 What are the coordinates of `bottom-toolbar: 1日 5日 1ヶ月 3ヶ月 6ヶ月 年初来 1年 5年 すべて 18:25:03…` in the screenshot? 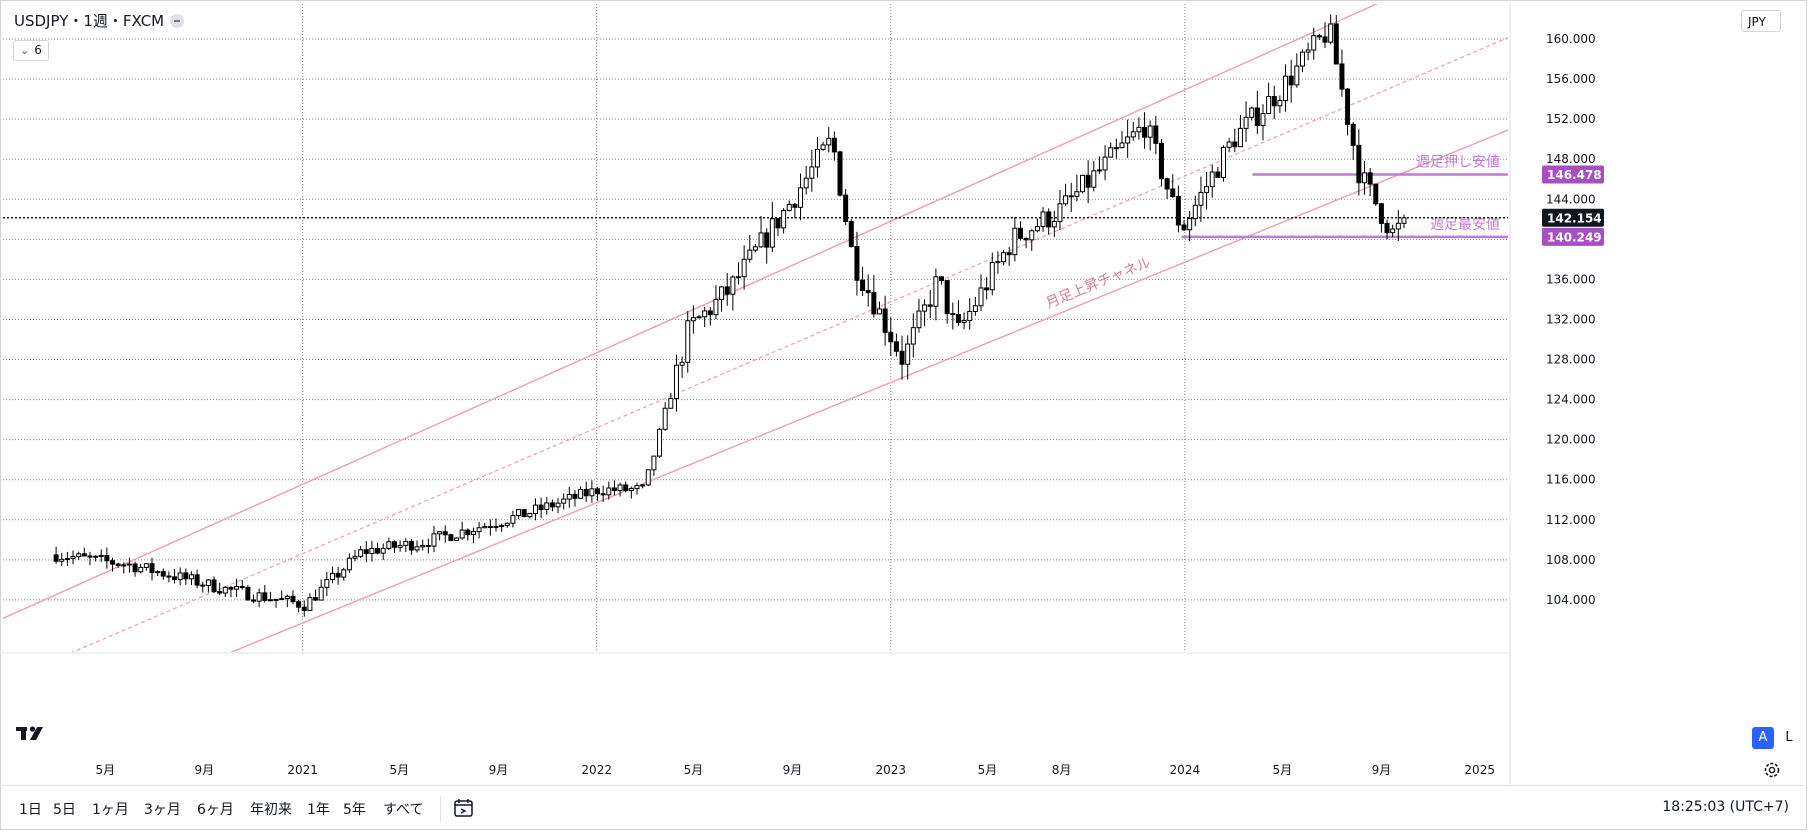 It's located at (903, 808).